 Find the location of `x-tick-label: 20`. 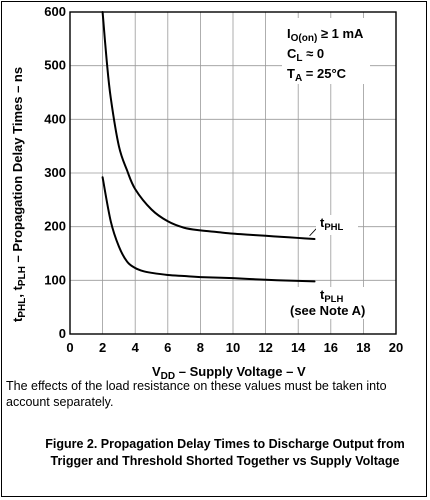

x-tick-label: 20 is located at coordinates (396, 347).